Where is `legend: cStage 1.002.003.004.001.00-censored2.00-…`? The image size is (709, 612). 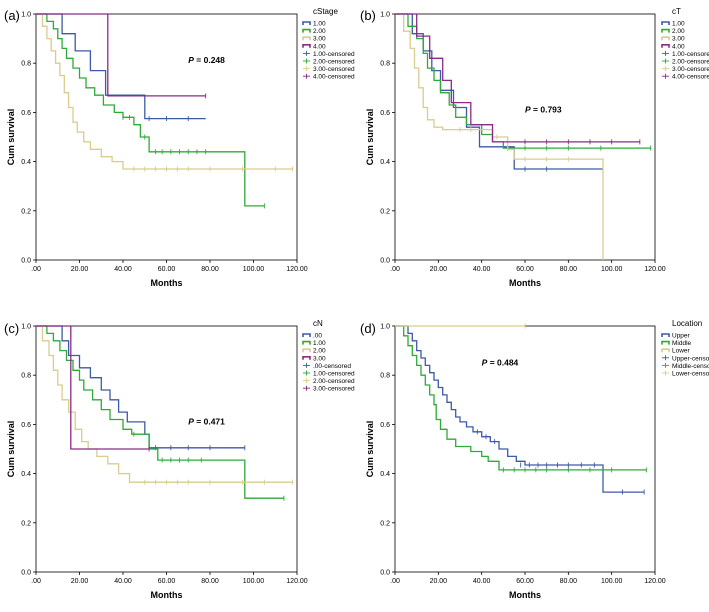 legend: cStage 1.002.003.004.001.00-censored2.00-… is located at coordinates (328, 44).